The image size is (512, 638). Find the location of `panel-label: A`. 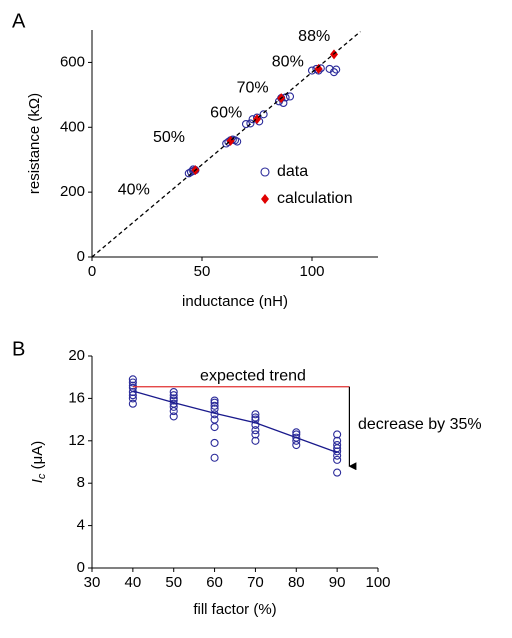

panel-label: A is located at coordinates (19, 21).